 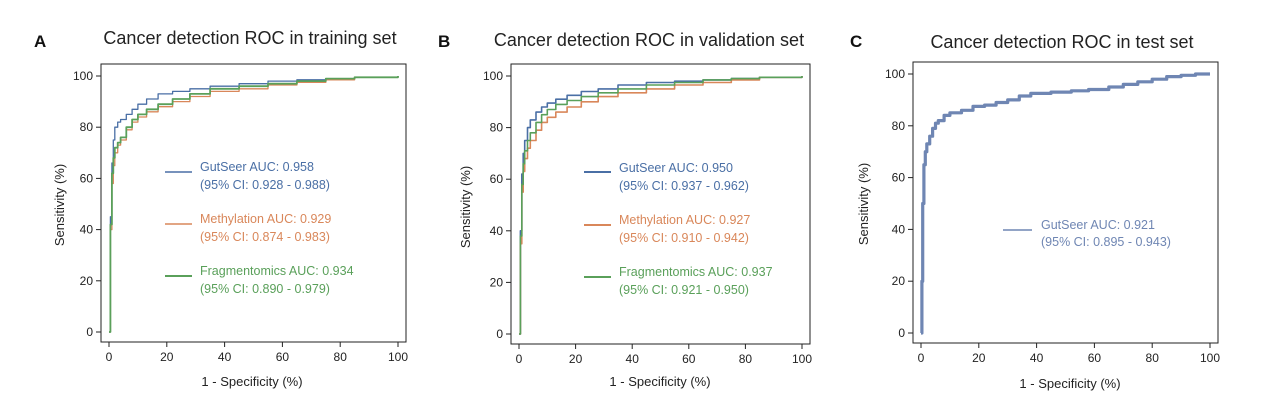 I want to click on panel-c-letter: C, so click(x=856, y=41).